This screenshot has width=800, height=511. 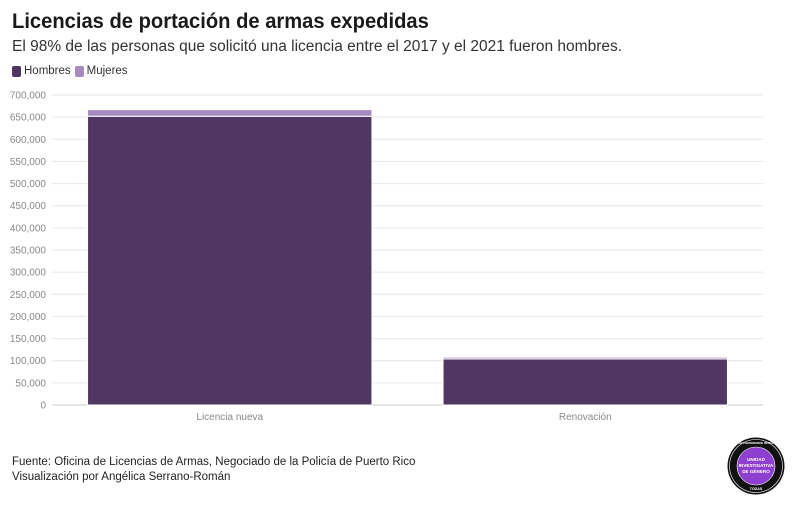 What do you see at coordinates (28, 162) in the screenshot?
I see `y-tick-label: 550,000` at bounding box center [28, 162].